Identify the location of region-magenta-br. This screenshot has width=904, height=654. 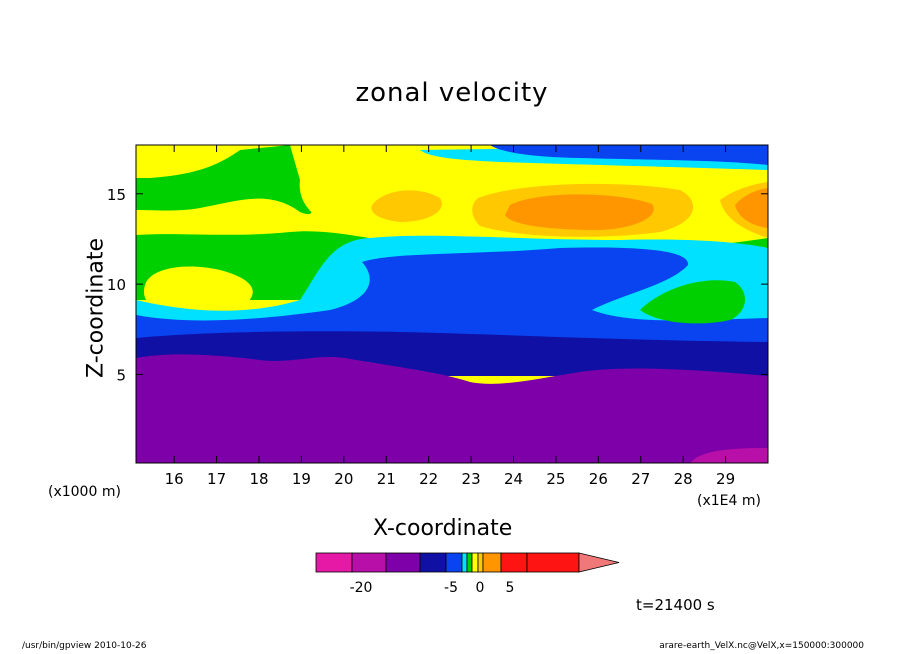
(729, 455).